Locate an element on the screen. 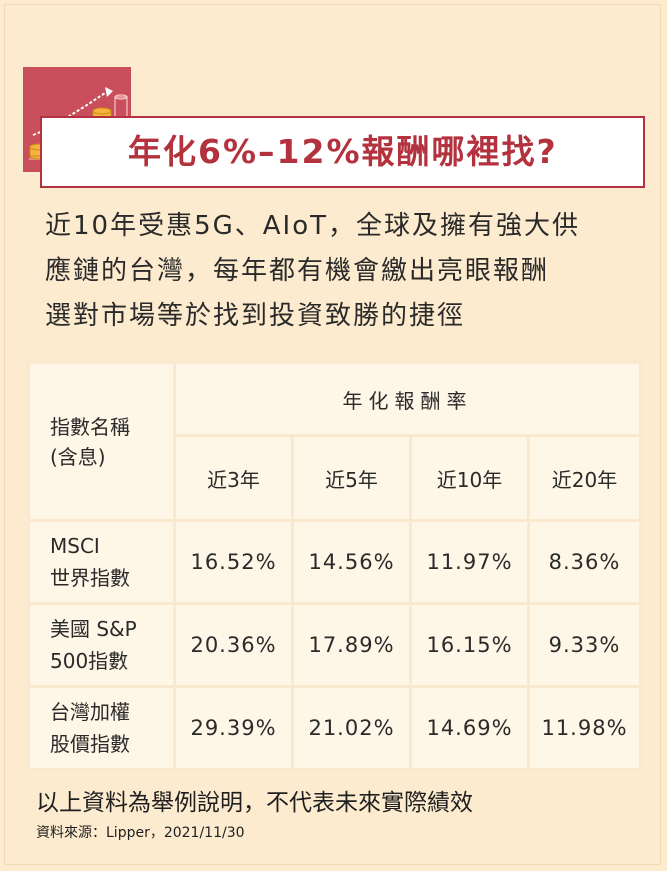 This screenshot has width=667, height=871. index-name-header-label: 指數名稱 is located at coordinates (90, 426).